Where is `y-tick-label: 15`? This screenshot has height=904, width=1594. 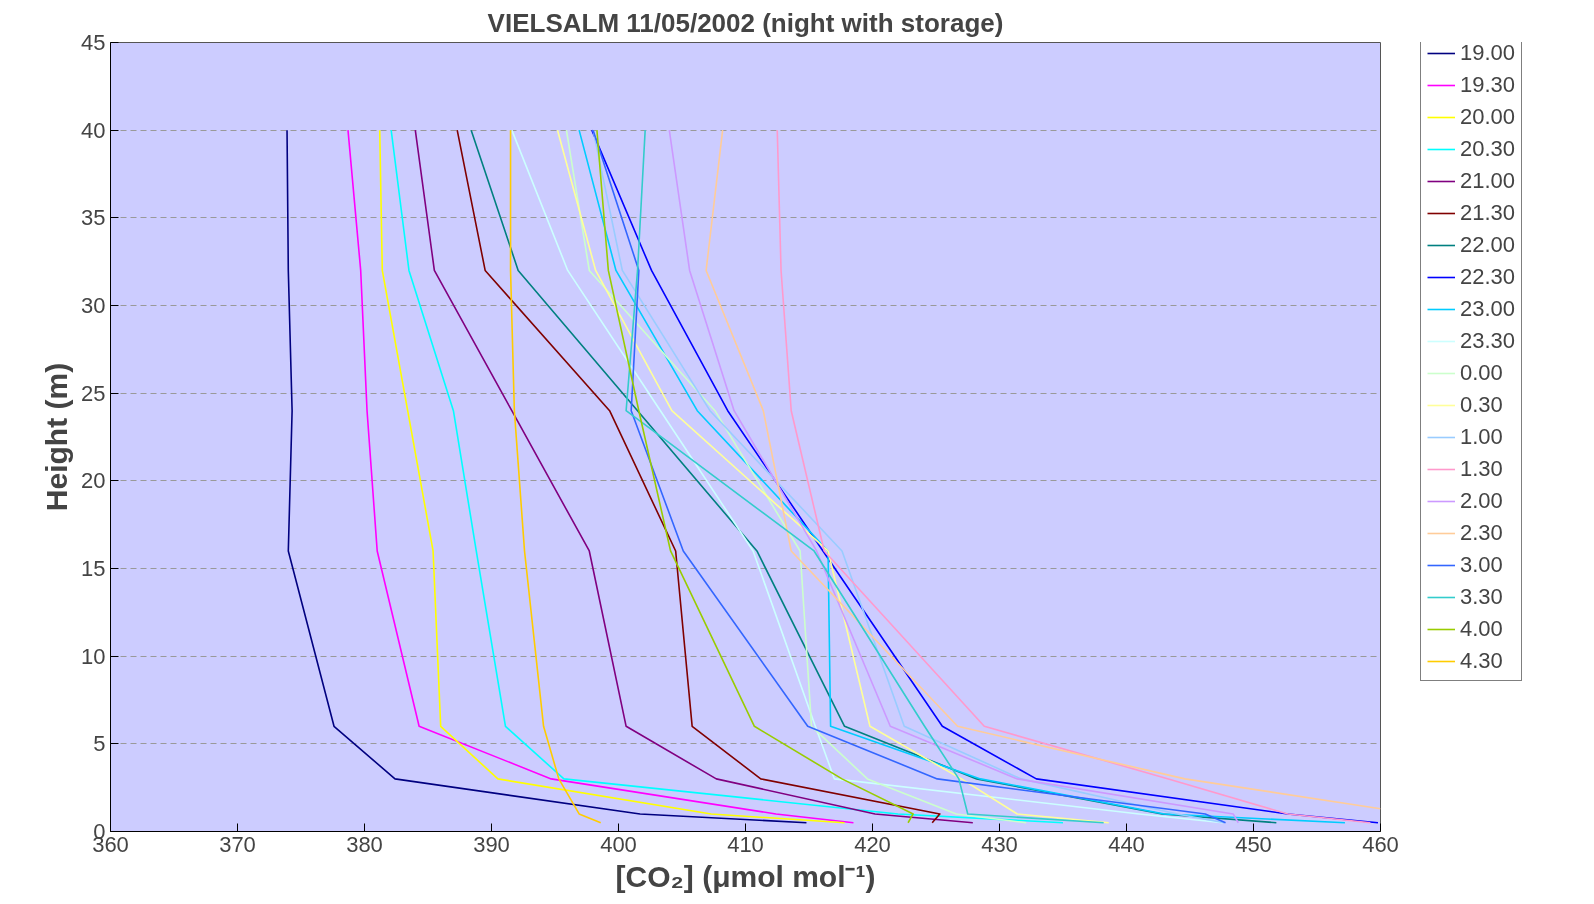
y-tick-label: 15 is located at coordinates (93, 568).